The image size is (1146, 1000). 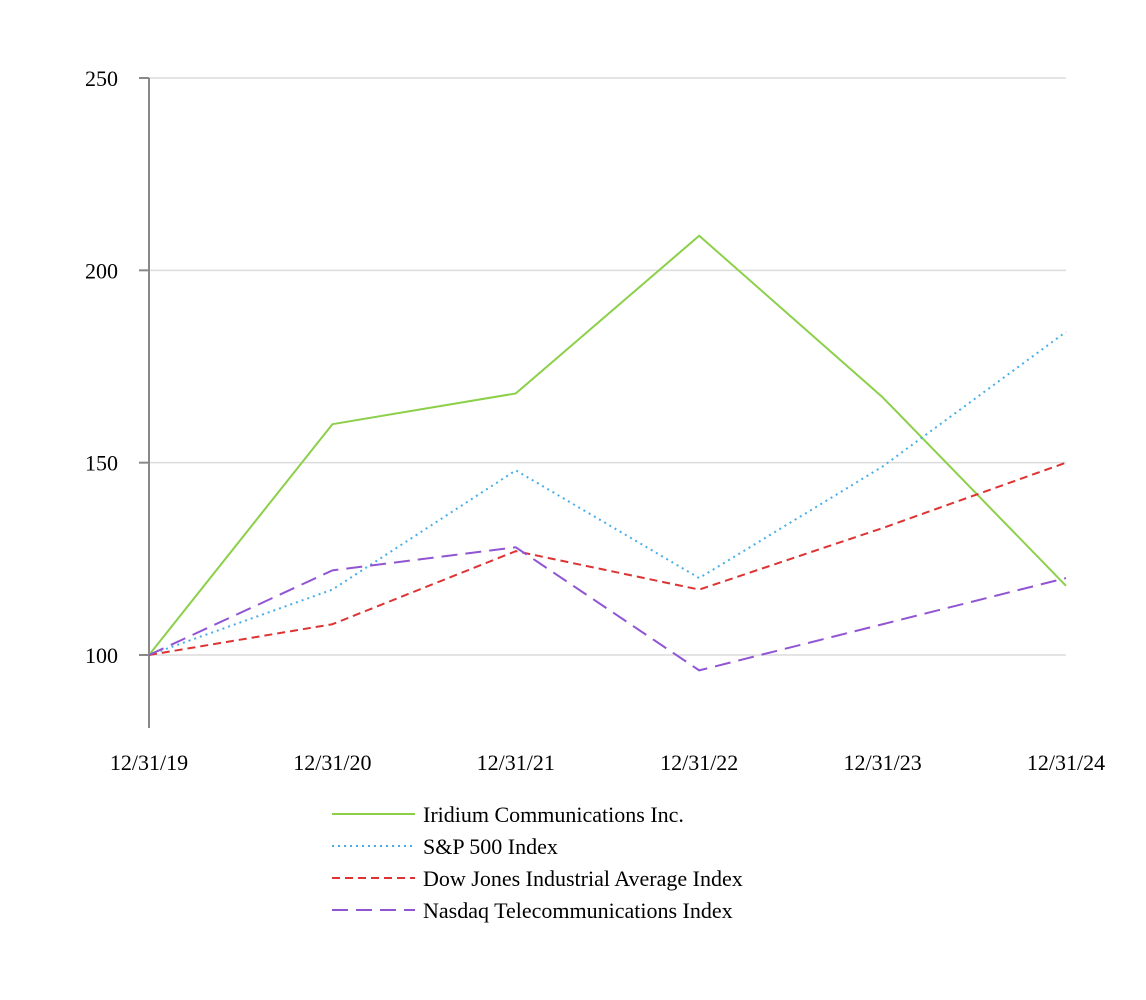 I want to click on x-tick-label: 12/31/21, so click(x=516, y=762).